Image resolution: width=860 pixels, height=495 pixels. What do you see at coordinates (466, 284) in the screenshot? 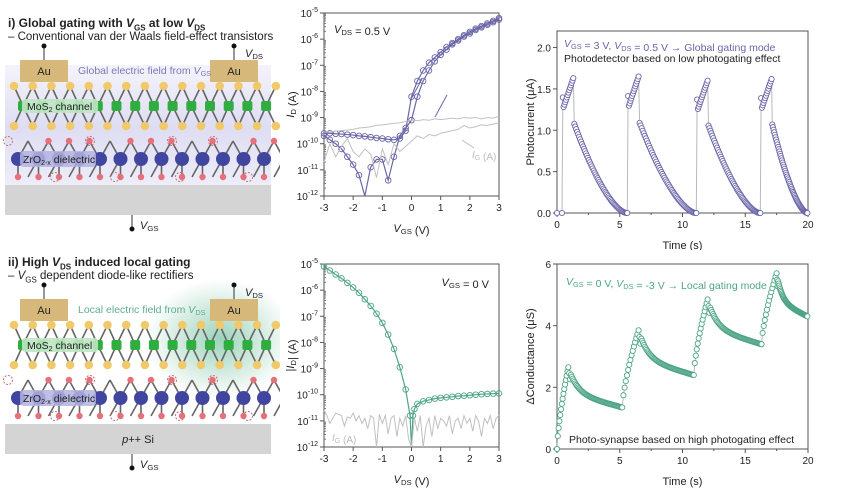
I see `bias-annotation: VGS = 0 V` at bounding box center [466, 284].